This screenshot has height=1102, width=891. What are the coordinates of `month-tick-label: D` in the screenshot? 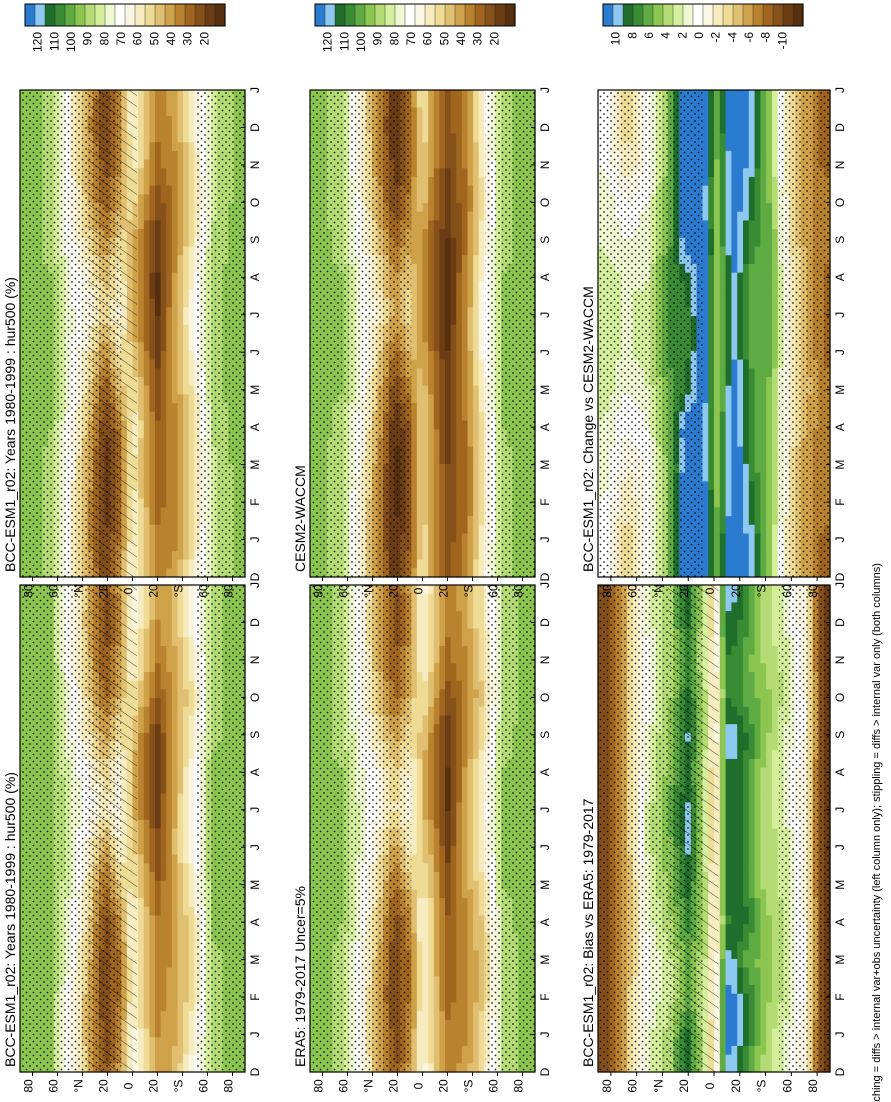 It's located at (255, 576).